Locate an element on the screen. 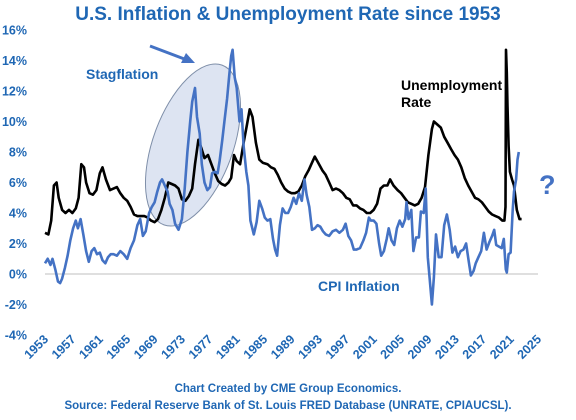 This screenshot has width=576, height=420. y-tick-label: -2% is located at coordinates (16, 305).